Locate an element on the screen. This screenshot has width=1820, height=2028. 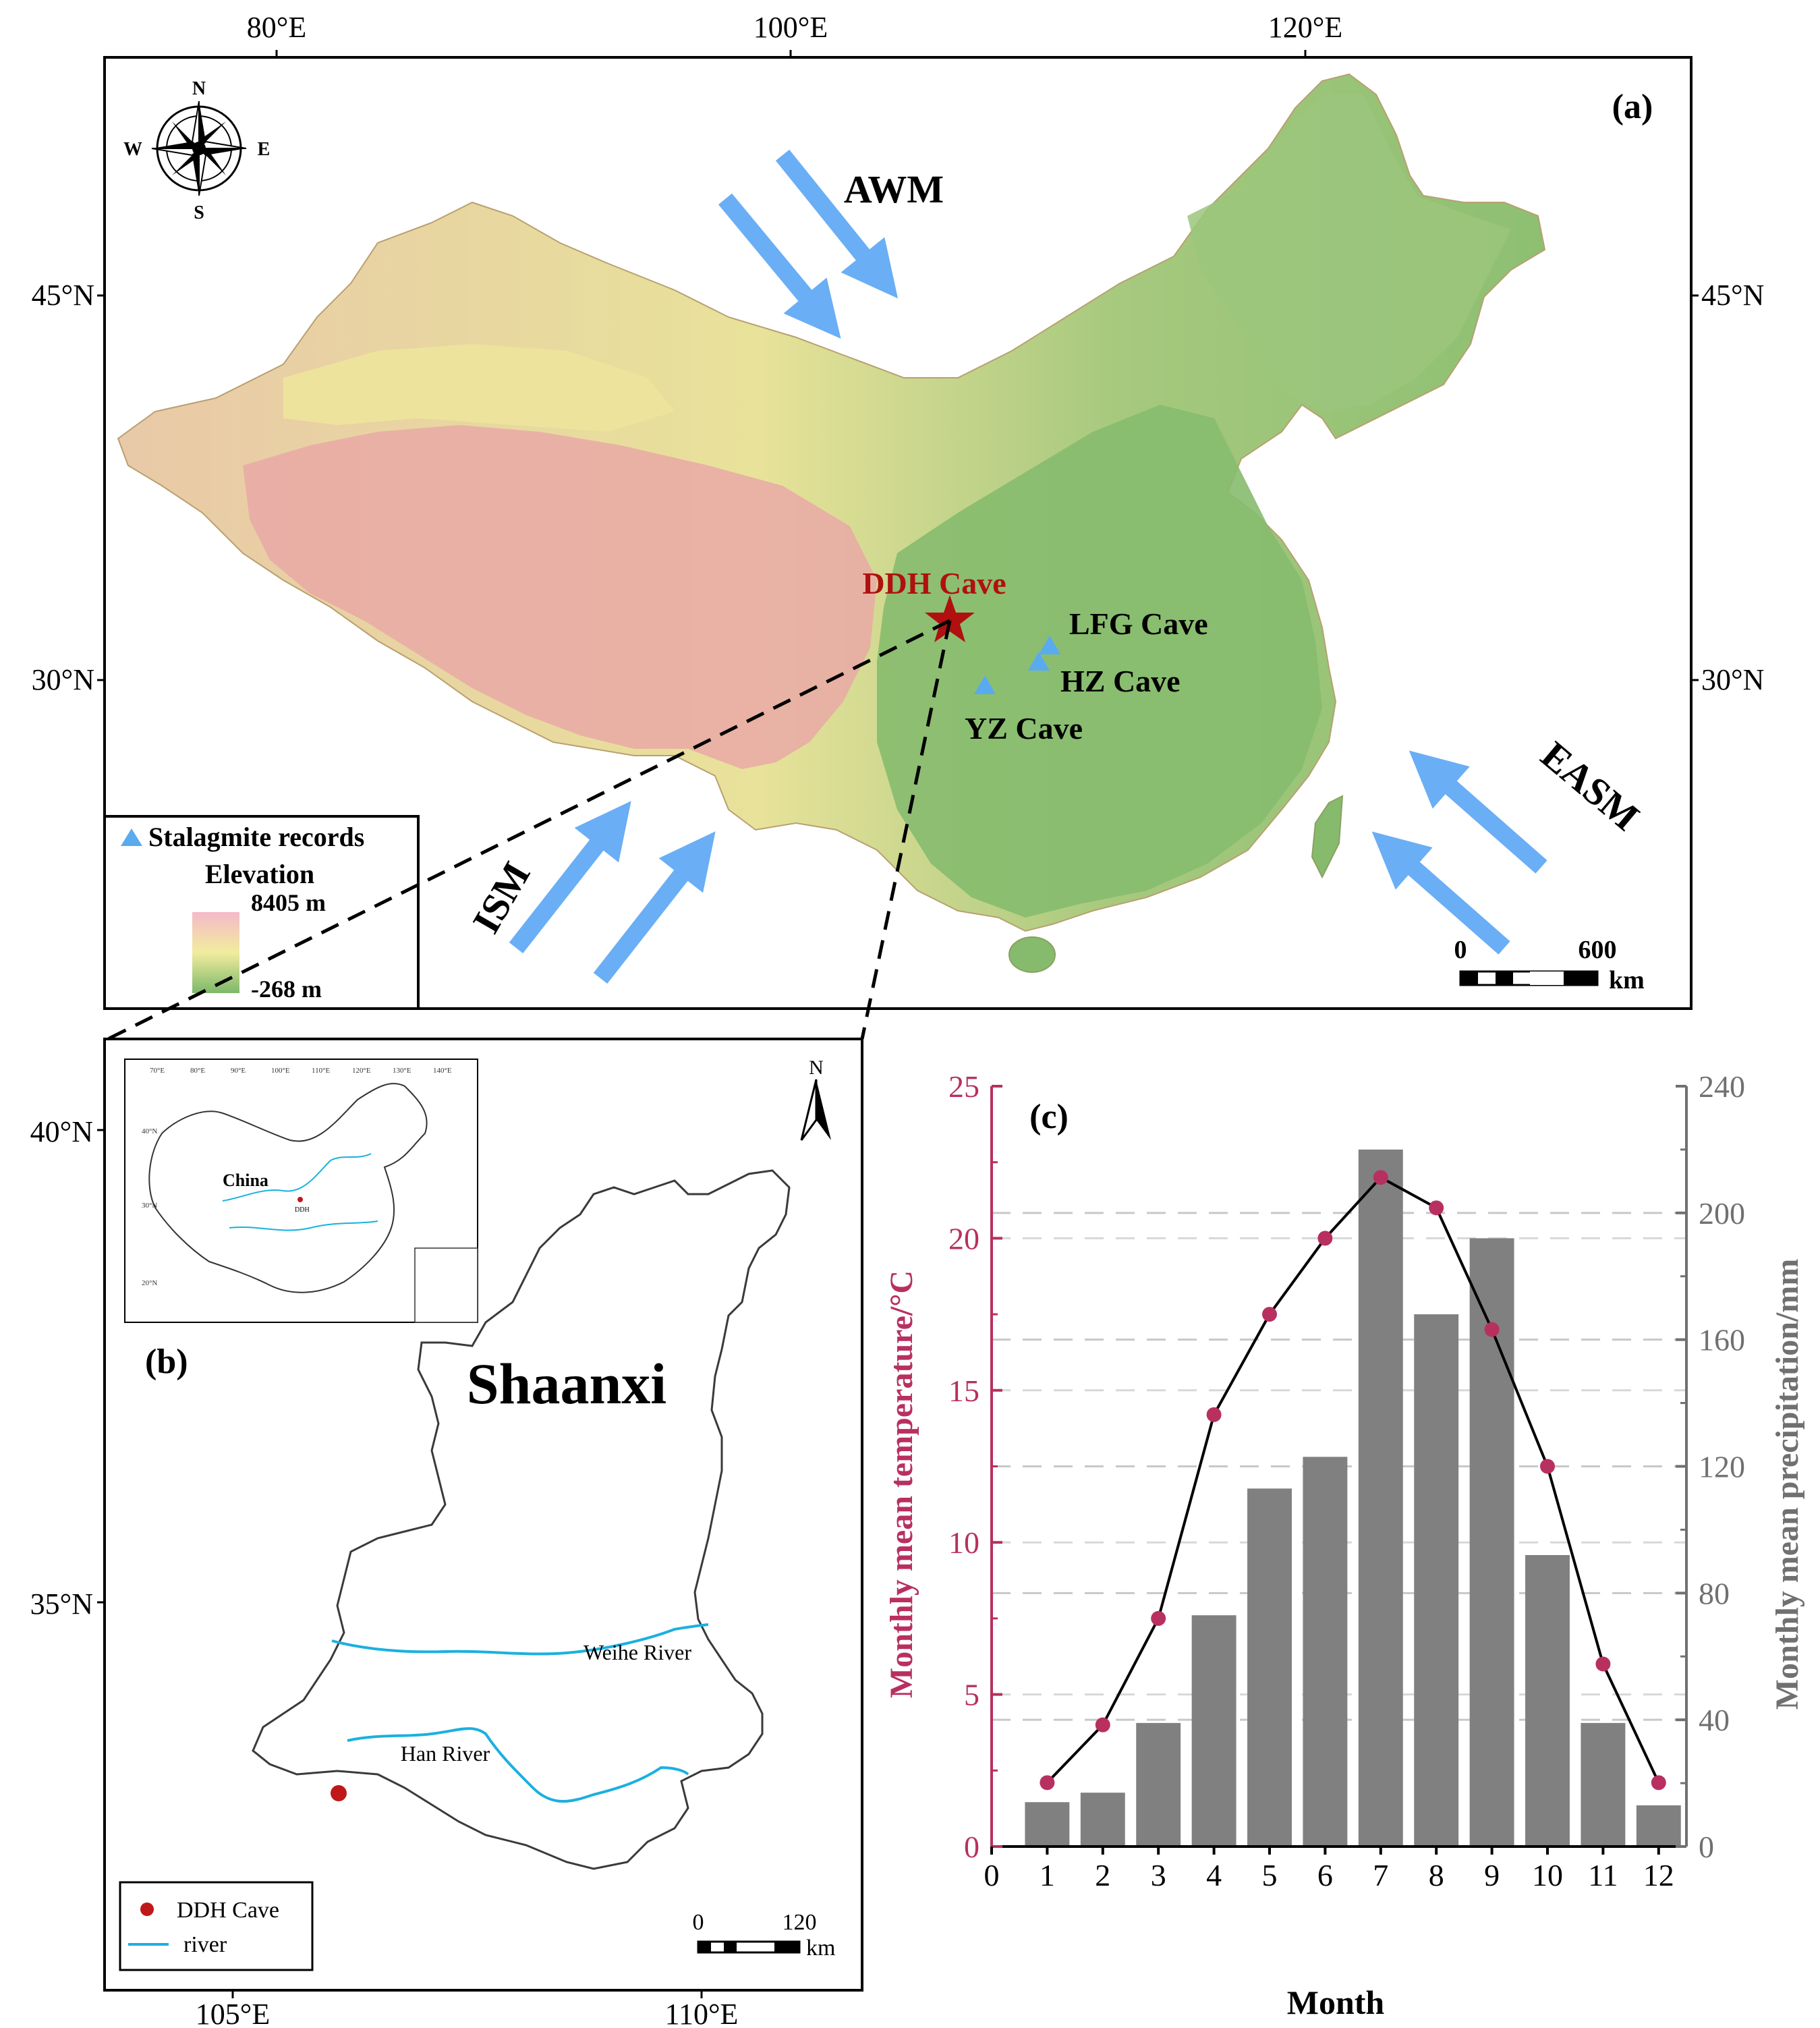
inset-china-outline is located at coordinates (288, 1188).